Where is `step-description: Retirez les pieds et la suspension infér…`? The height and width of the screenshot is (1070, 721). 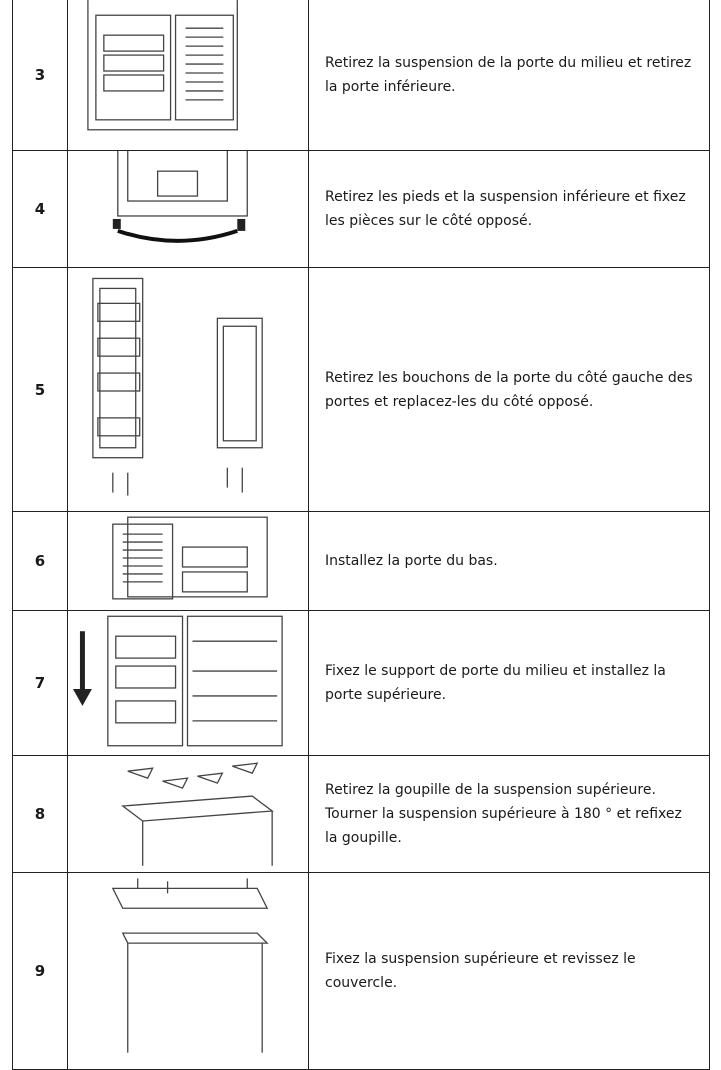 step-description: Retirez les pieds et la suspension infér… is located at coordinates (505, 209).